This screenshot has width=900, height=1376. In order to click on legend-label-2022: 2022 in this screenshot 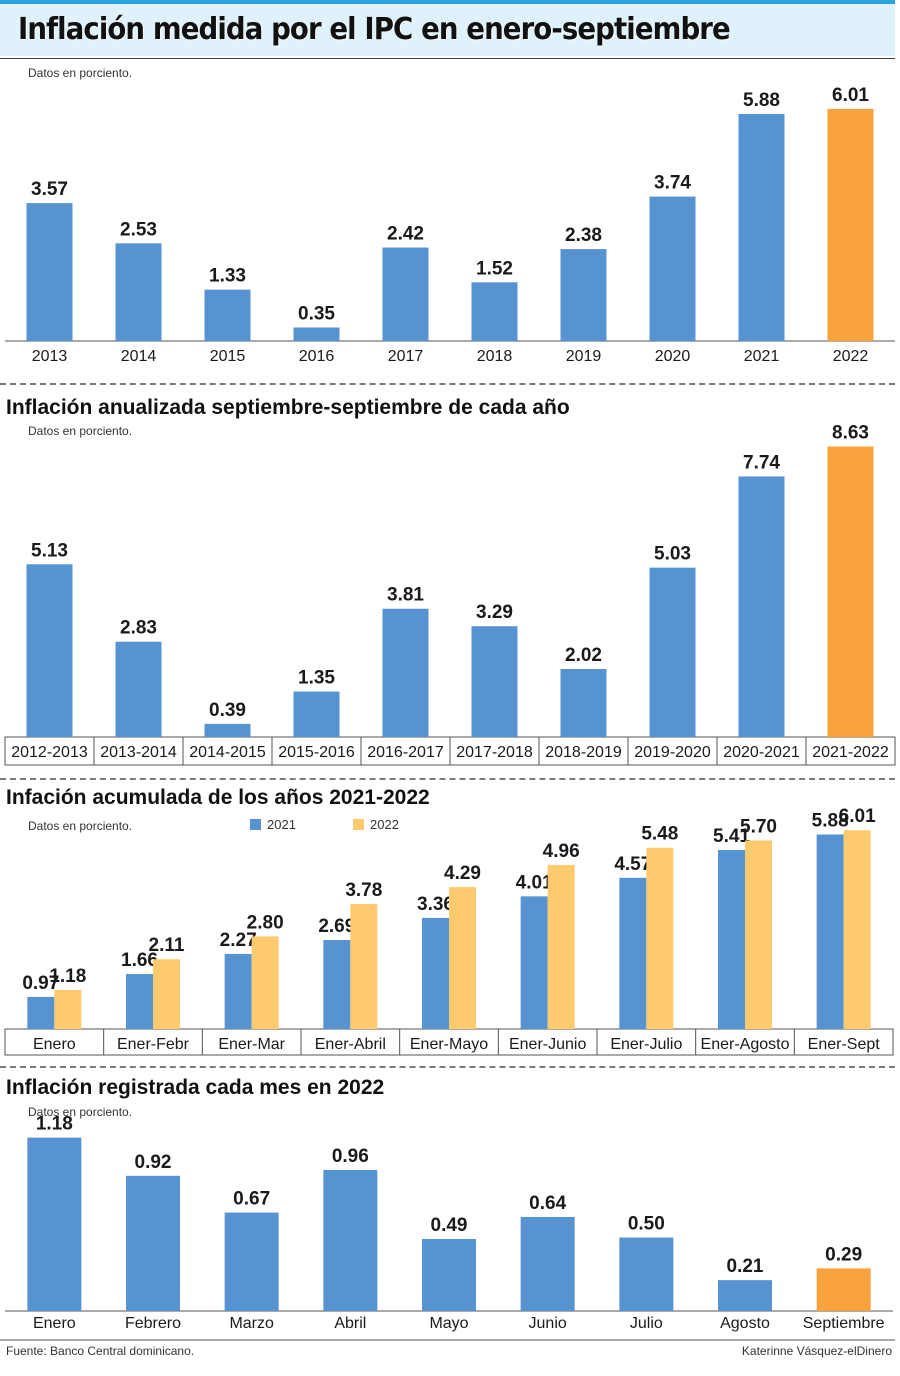, I will do `click(384, 824)`.